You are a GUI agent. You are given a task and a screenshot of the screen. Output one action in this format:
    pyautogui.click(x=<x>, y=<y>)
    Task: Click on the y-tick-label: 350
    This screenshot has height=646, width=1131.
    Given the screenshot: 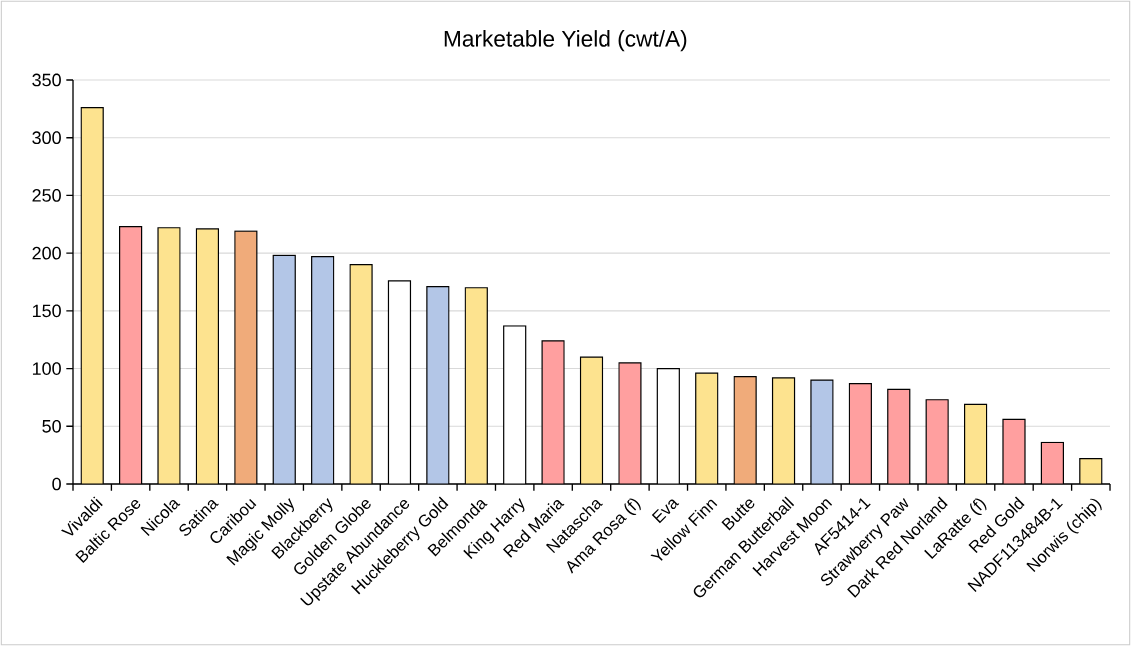 What is the action you would take?
    pyautogui.click(x=46, y=80)
    